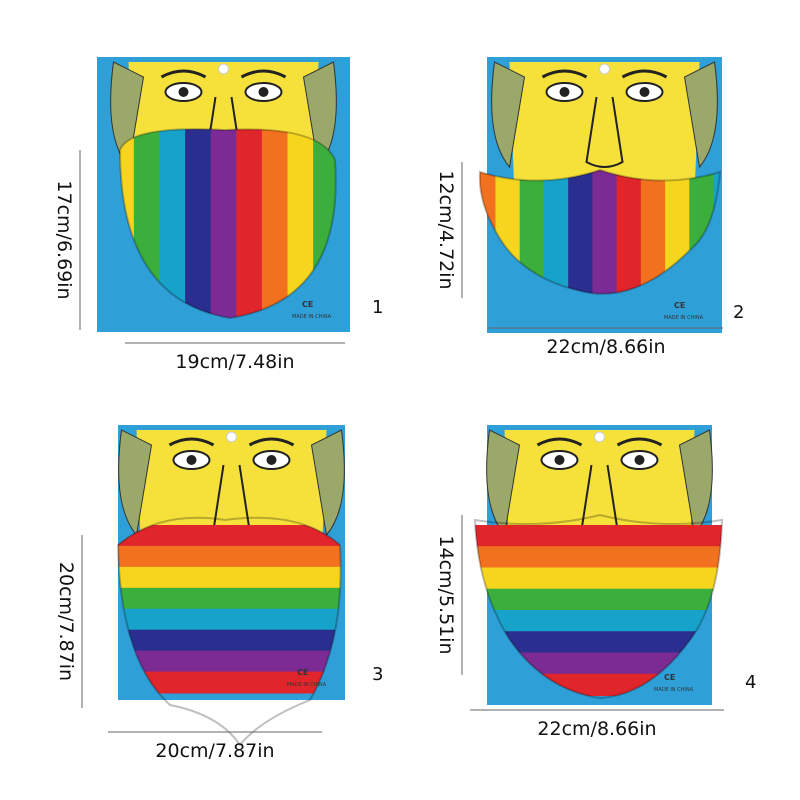 The image size is (800, 800). Describe the element at coordinates (214, 751) in the screenshot. I see `width-label: 20cm/7.87in` at that location.